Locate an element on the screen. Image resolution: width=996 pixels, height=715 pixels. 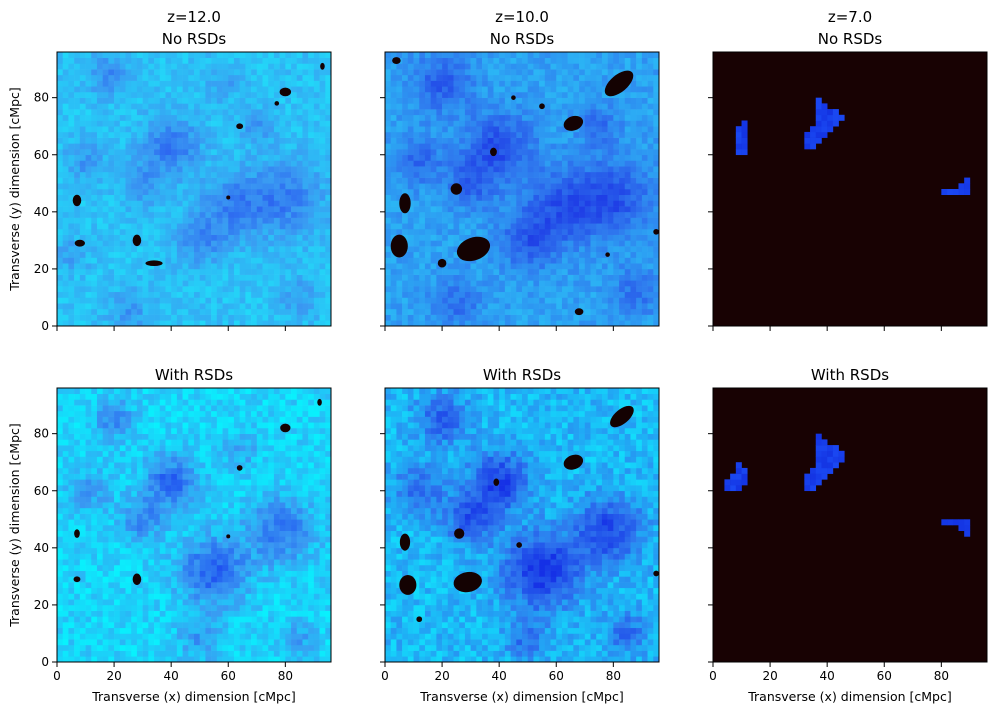
ionized-hole is located at coordinates (322, 66).